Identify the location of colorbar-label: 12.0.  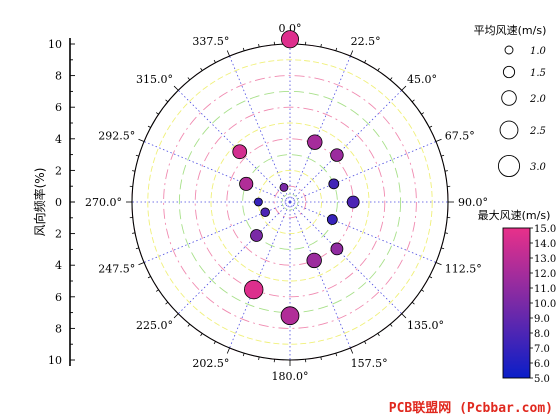
(545, 274).